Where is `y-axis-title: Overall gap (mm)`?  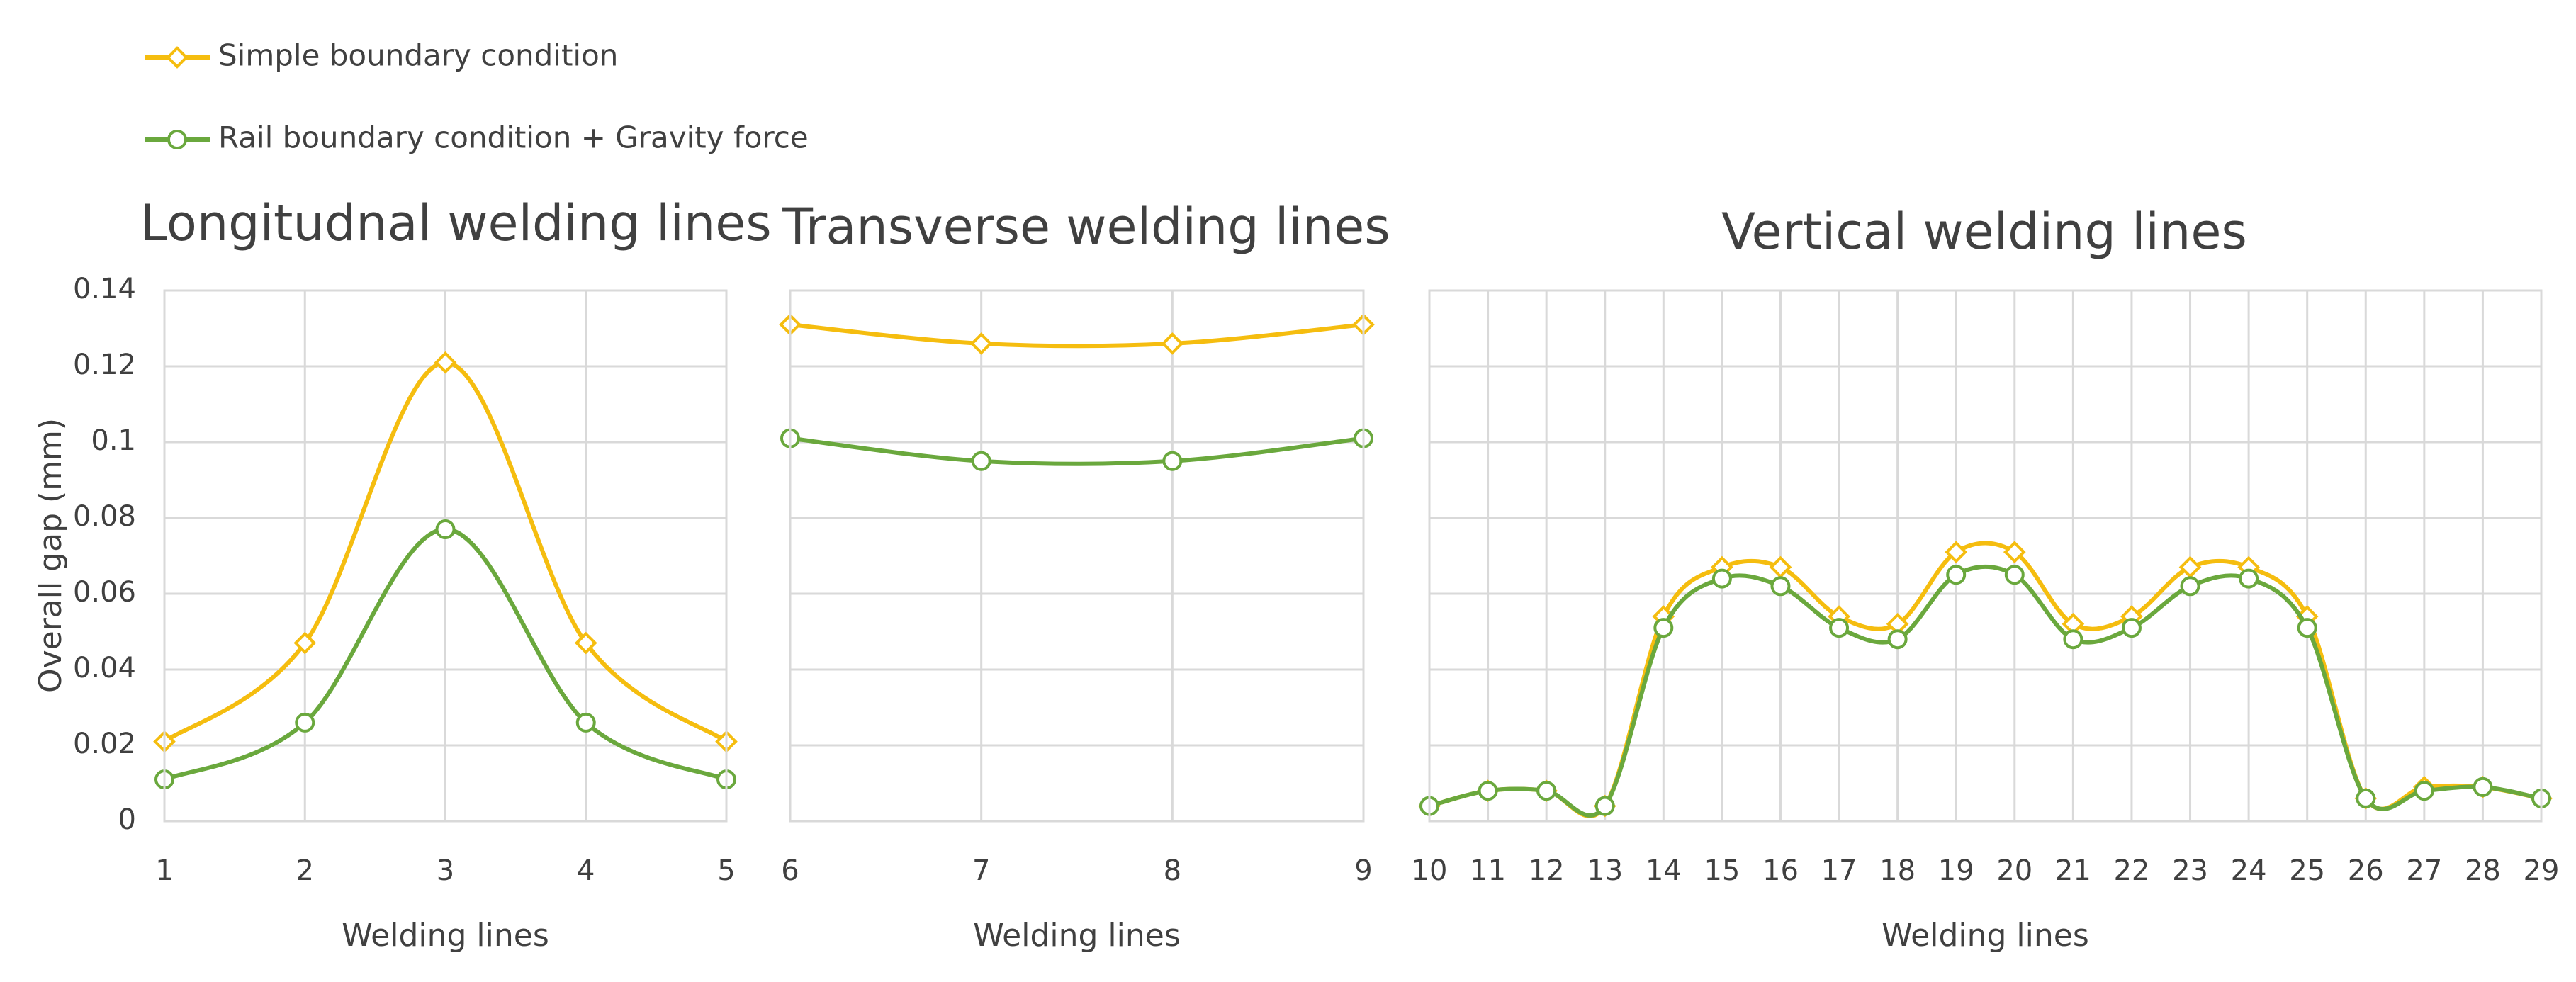
y-axis-title: Overall gap (mm) is located at coordinates (51, 556).